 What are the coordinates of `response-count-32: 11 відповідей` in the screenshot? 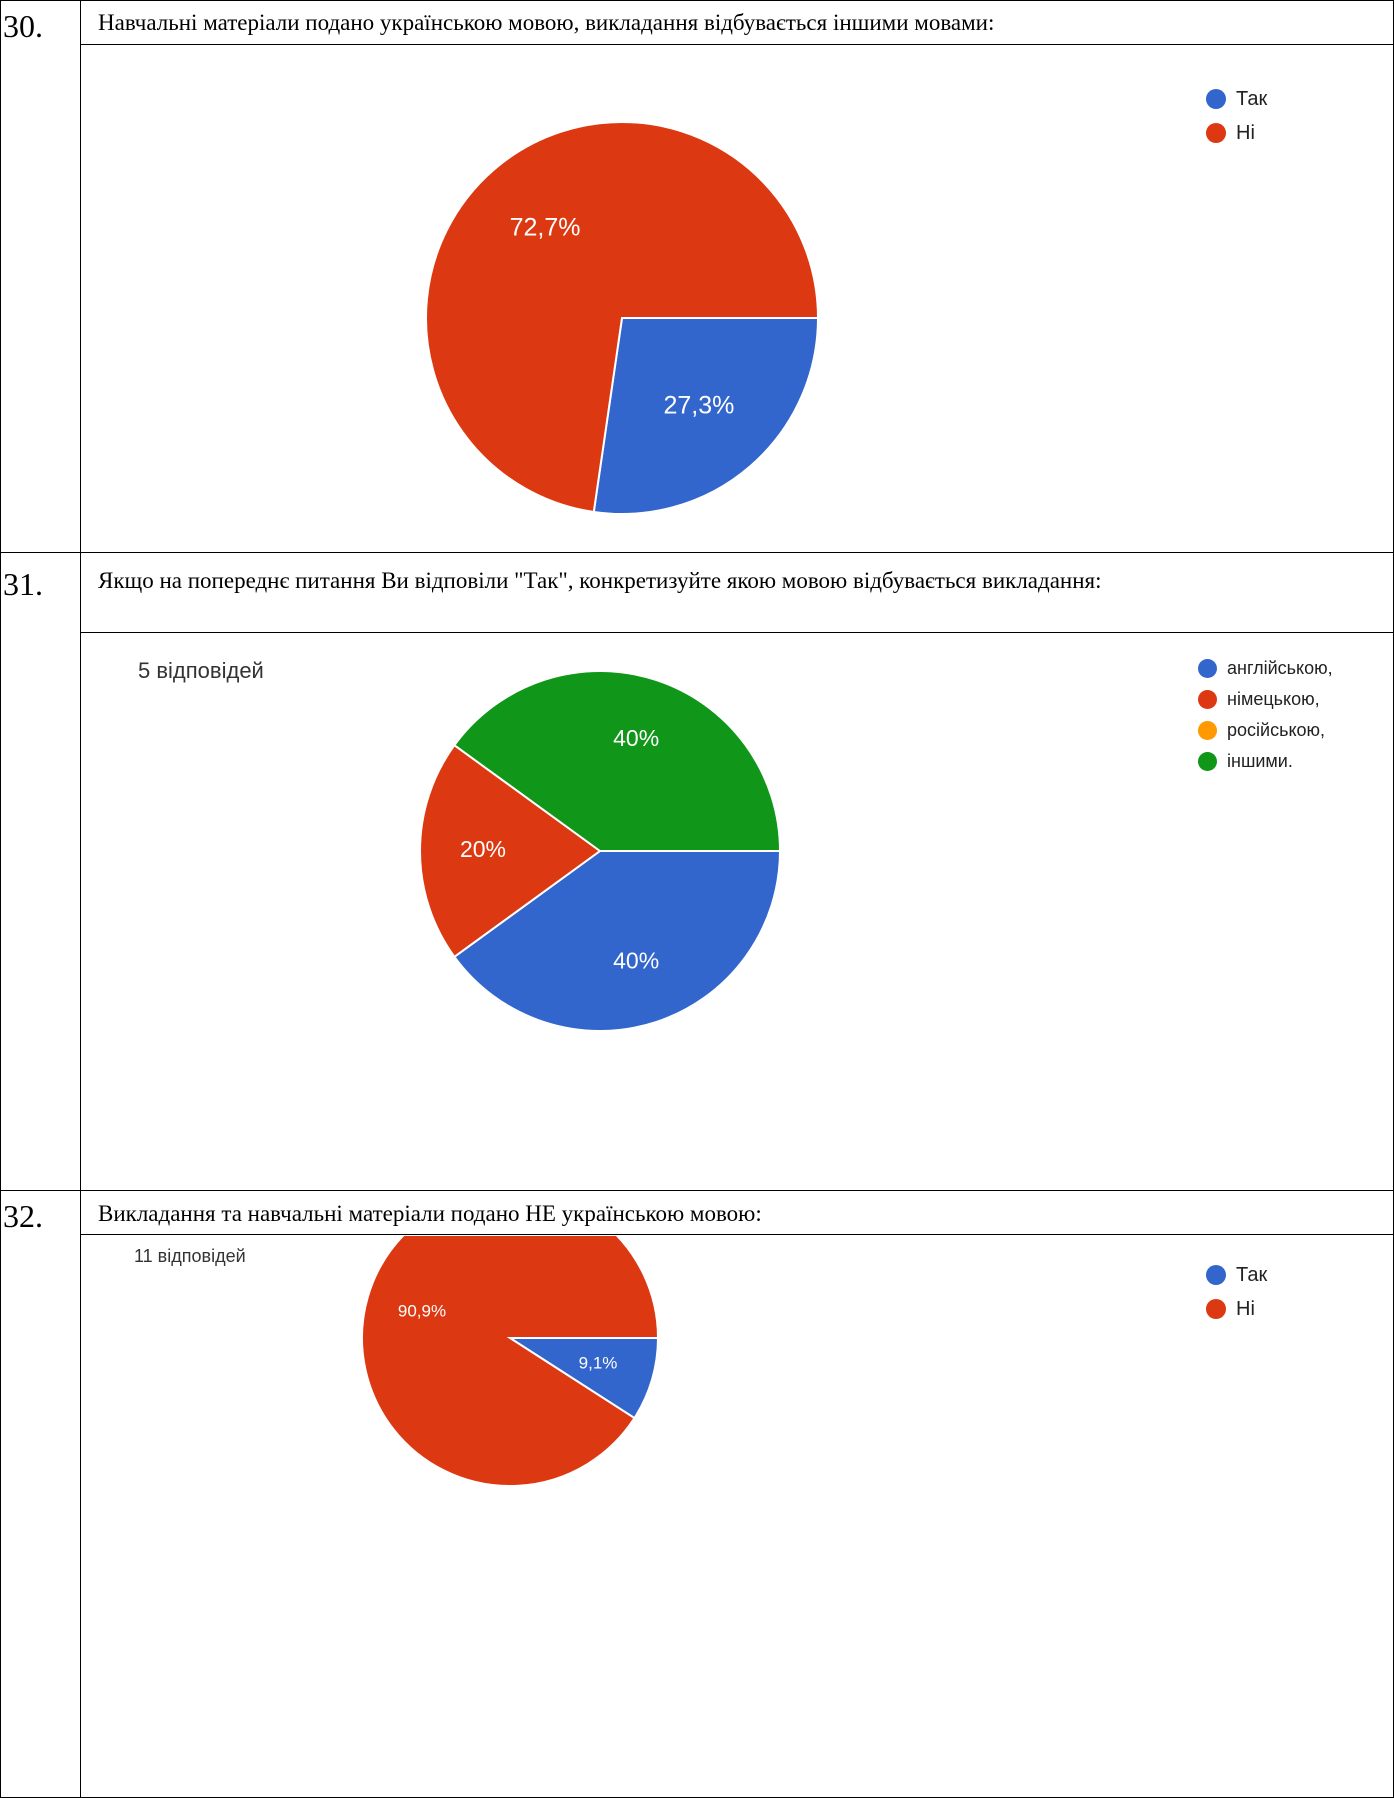 It's located at (190, 1256).